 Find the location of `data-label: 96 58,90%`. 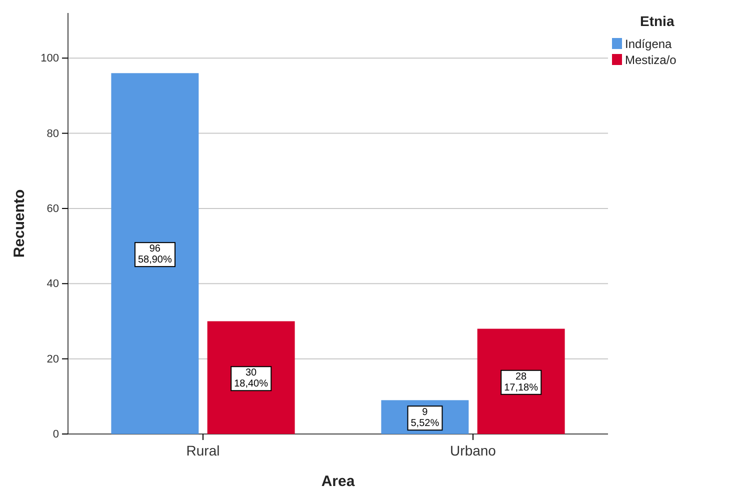

data-label: 96 58,90% is located at coordinates (155, 255).